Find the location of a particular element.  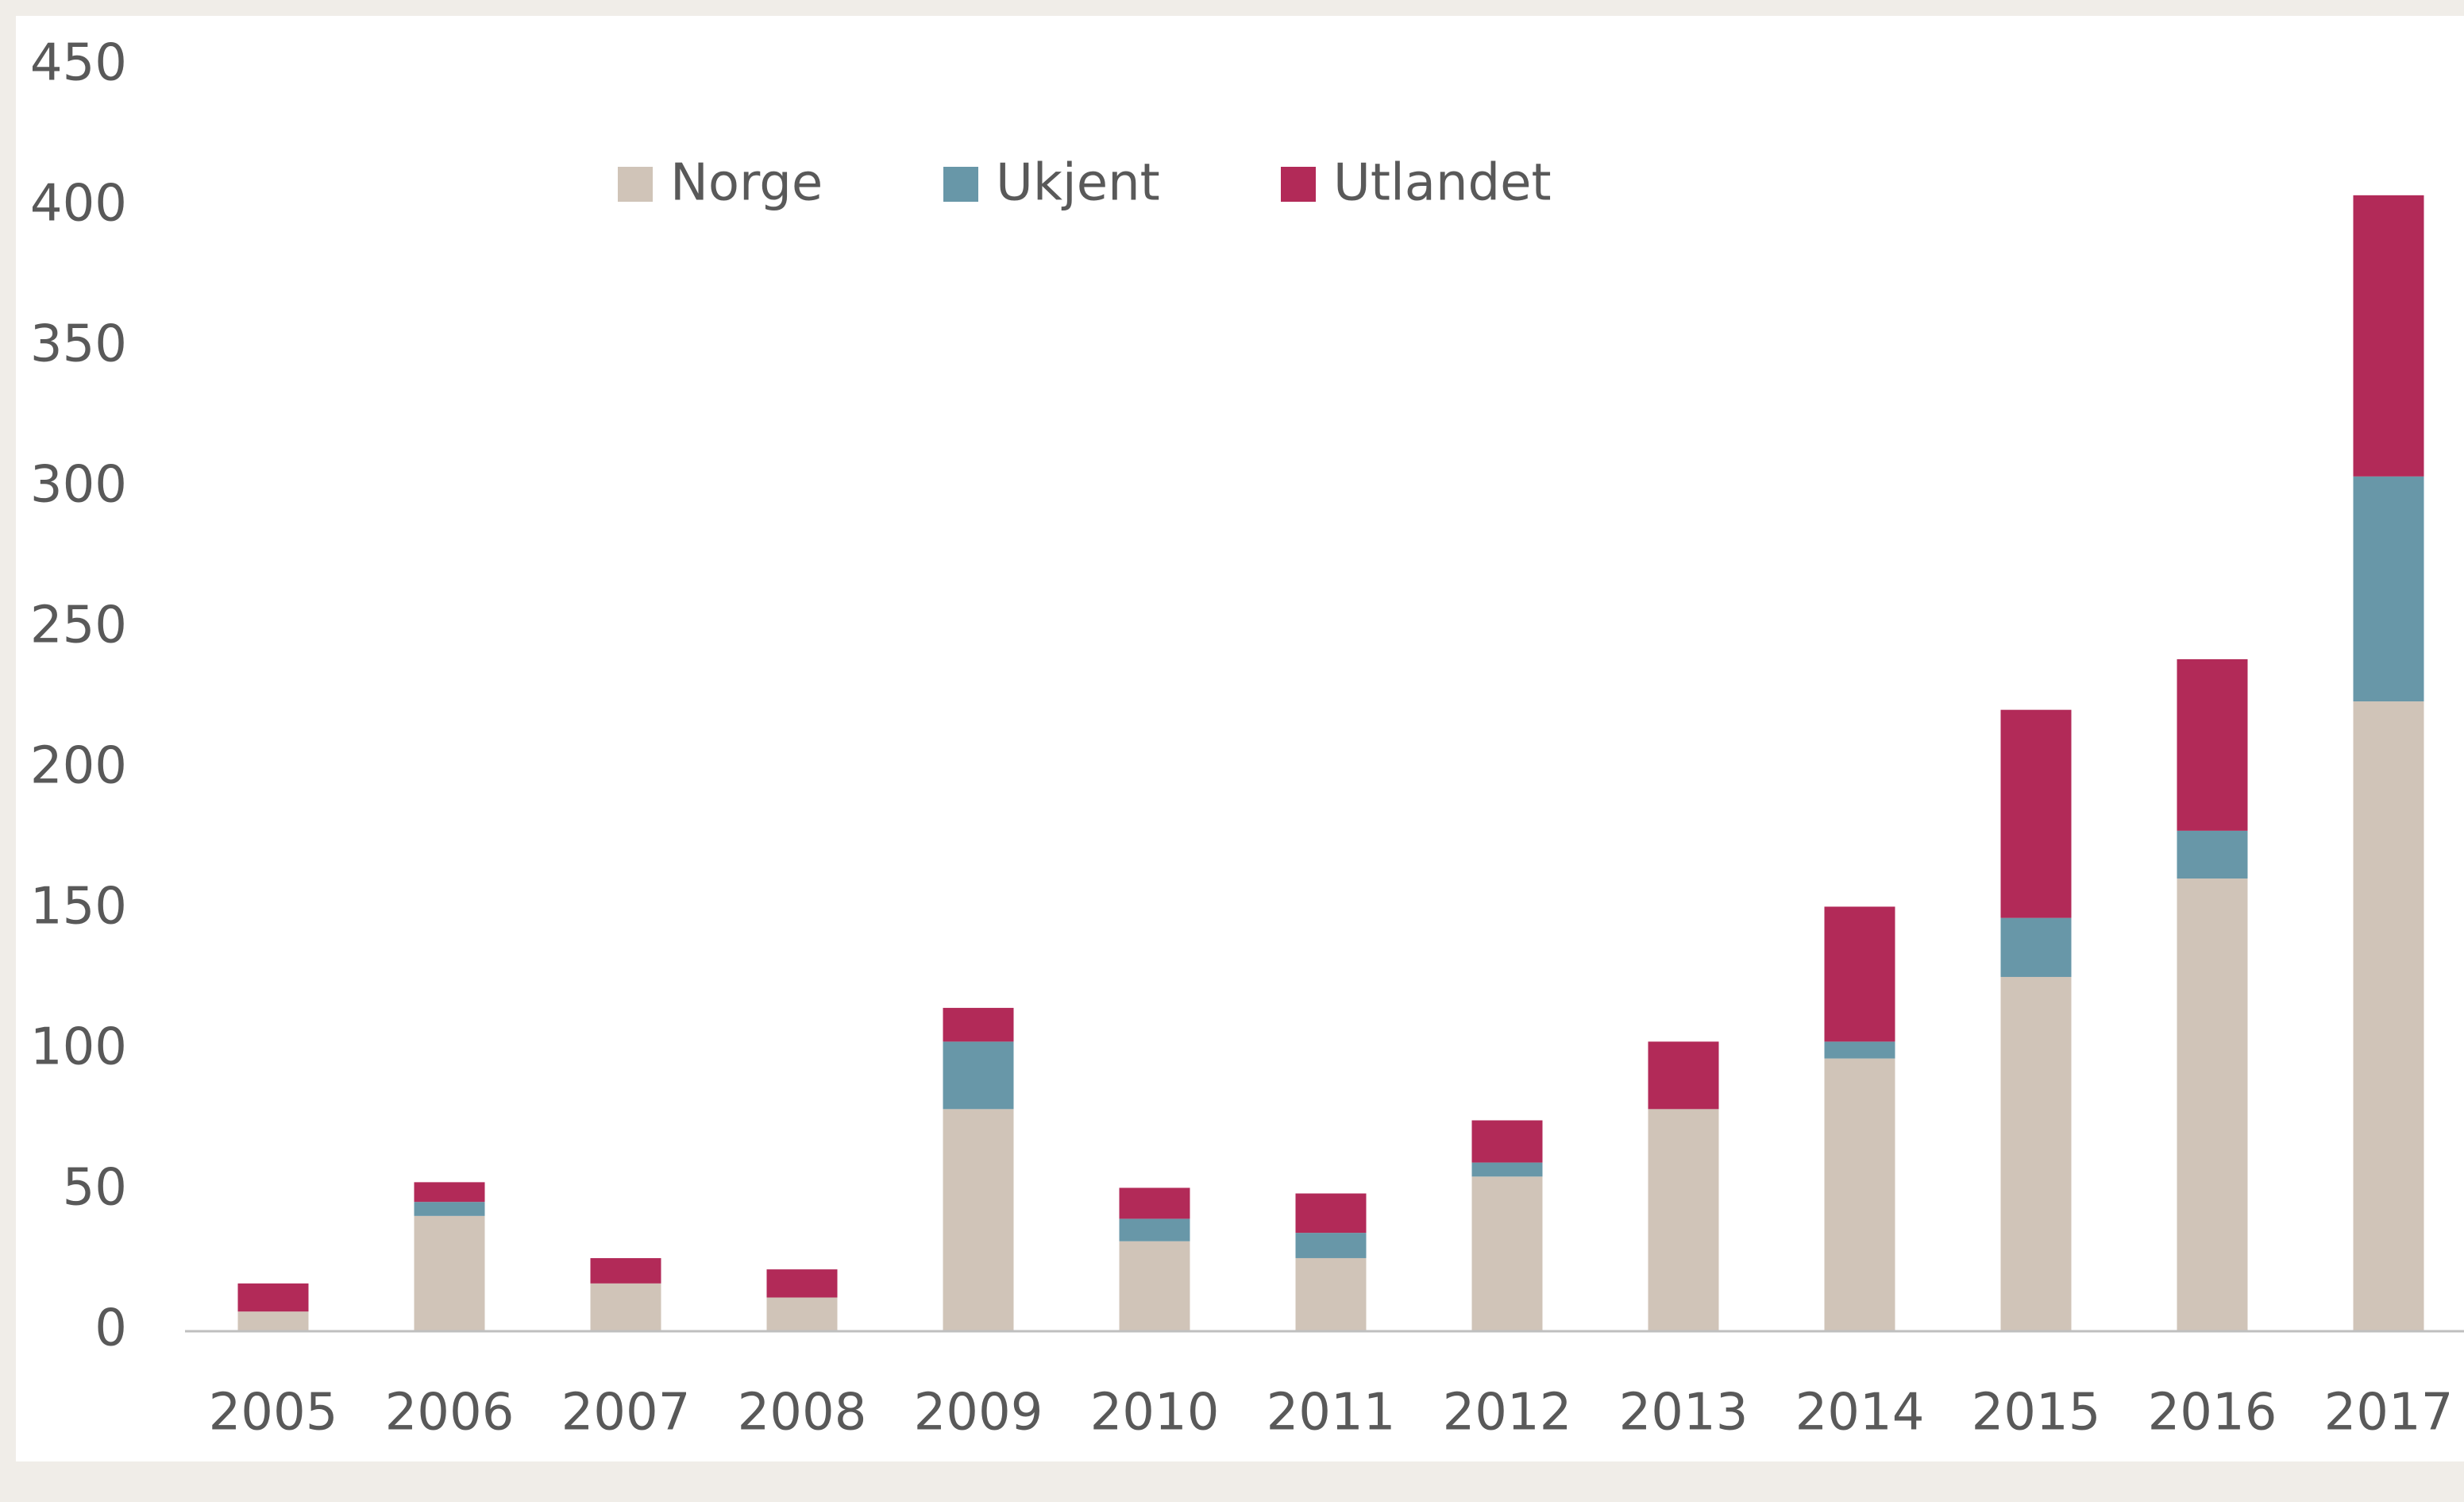

legend-label: Utlandet is located at coordinates (1442, 183).